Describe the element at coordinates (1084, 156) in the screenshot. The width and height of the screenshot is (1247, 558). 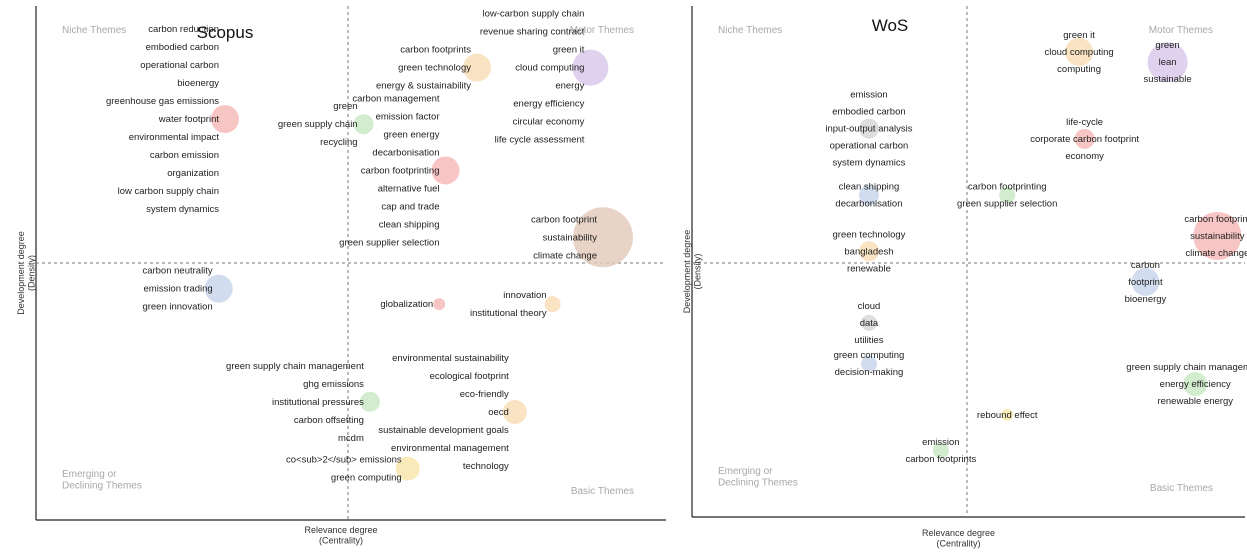
I see `cluster-keyword-label: economy` at that location.